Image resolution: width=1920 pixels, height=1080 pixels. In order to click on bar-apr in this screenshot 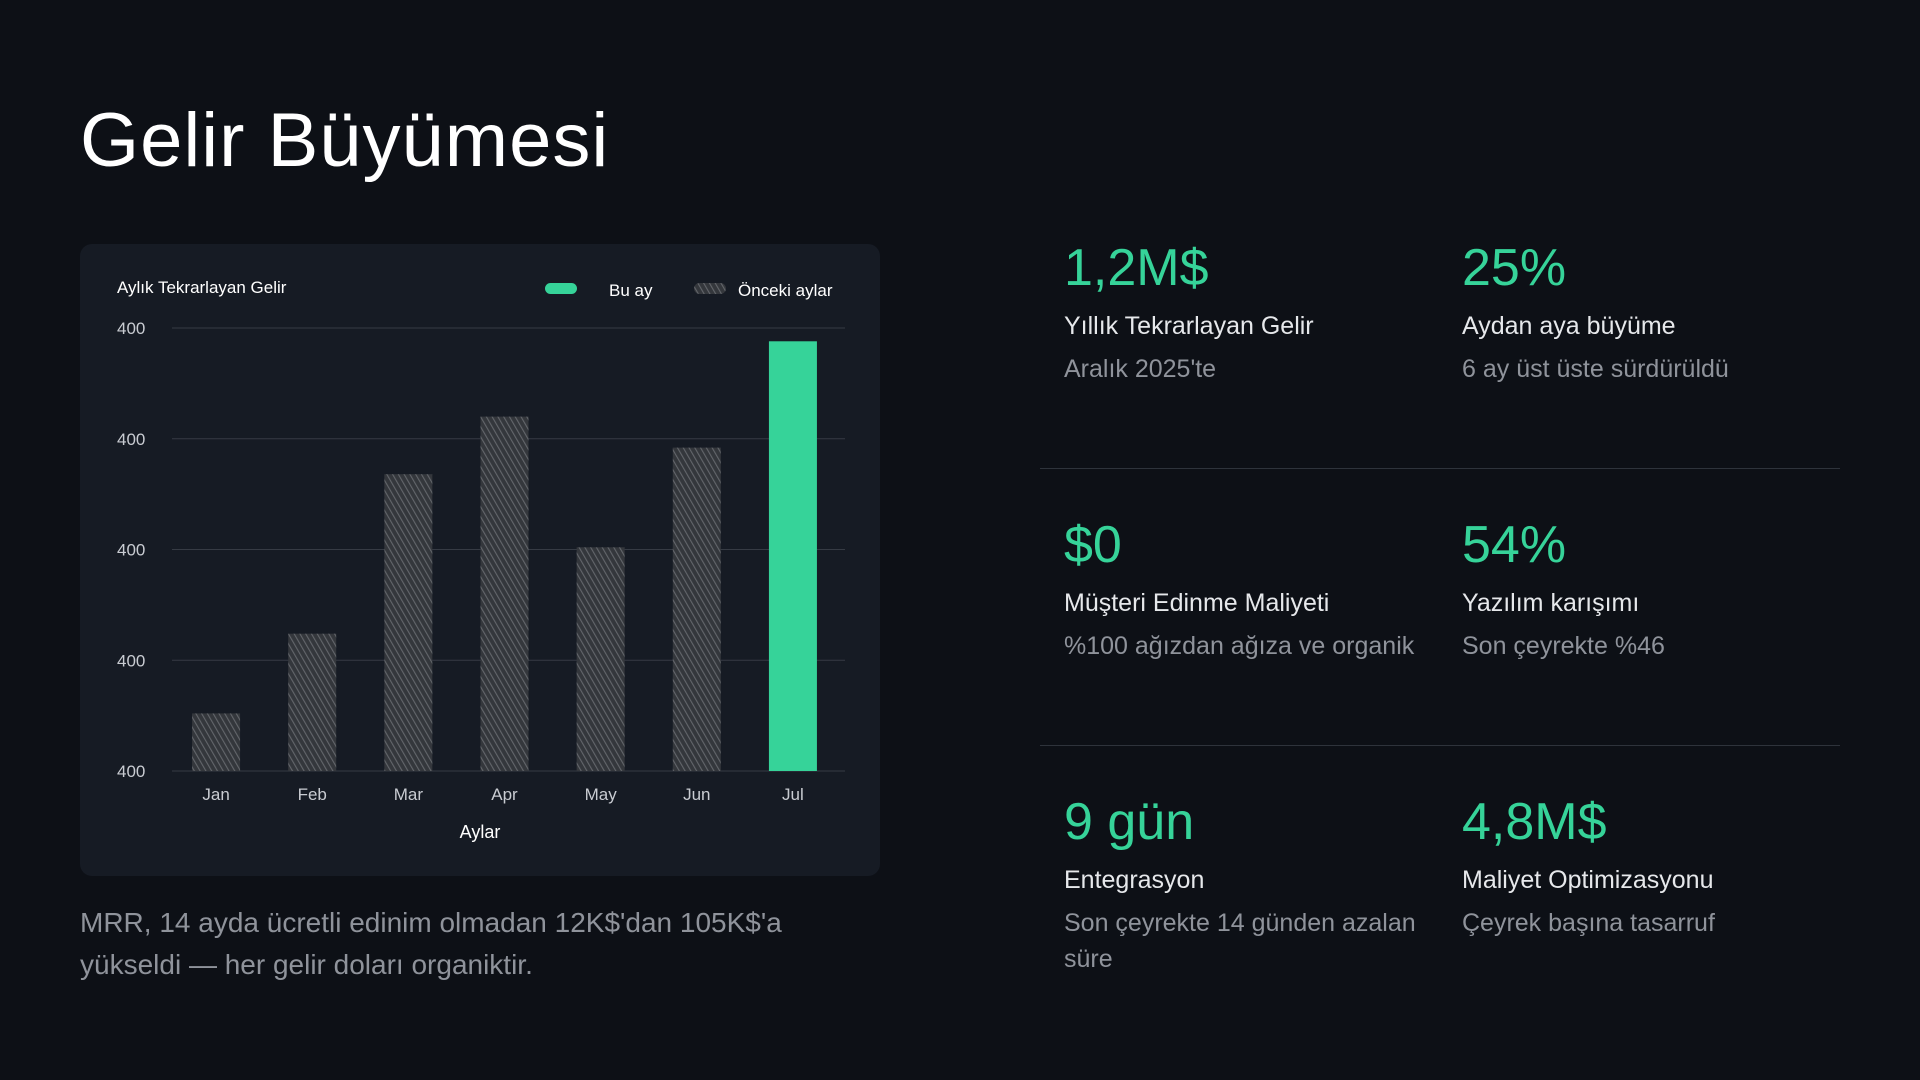, I will do `click(504, 593)`.